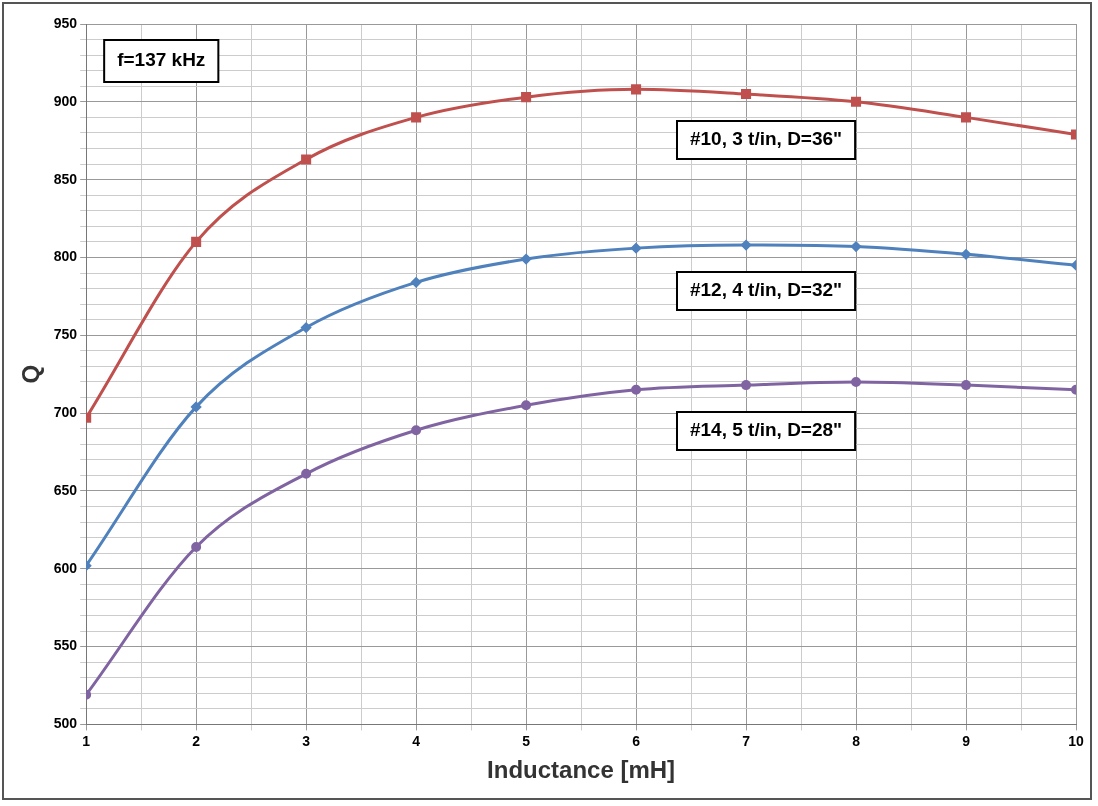 The image size is (1098, 806). Describe the element at coordinates (65, 489) in the screenshot. I see `y-tick-label: 650` at that location.